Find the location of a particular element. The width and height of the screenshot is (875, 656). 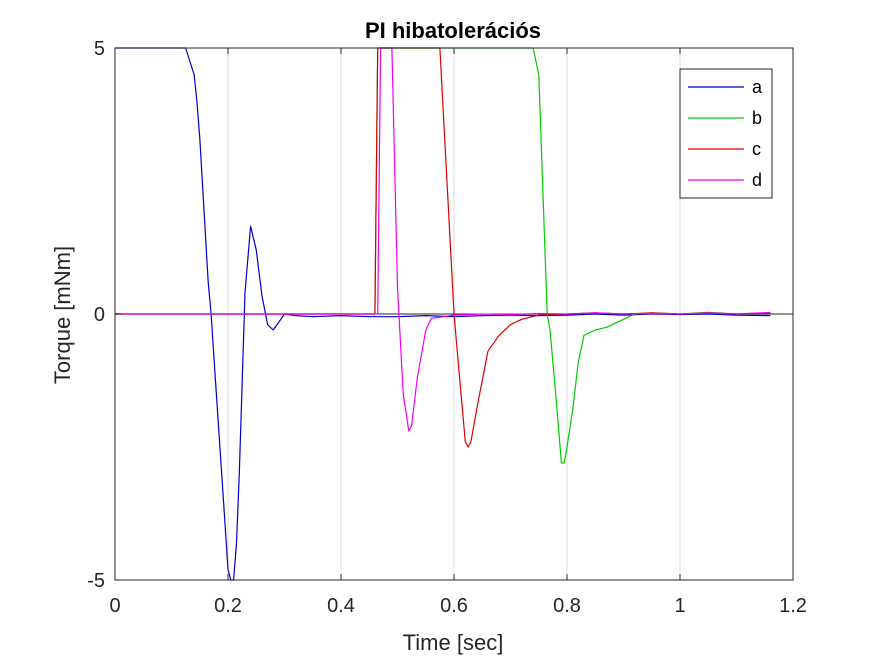

x-tick-label: 0.8 is located at coordinates (567, 606).